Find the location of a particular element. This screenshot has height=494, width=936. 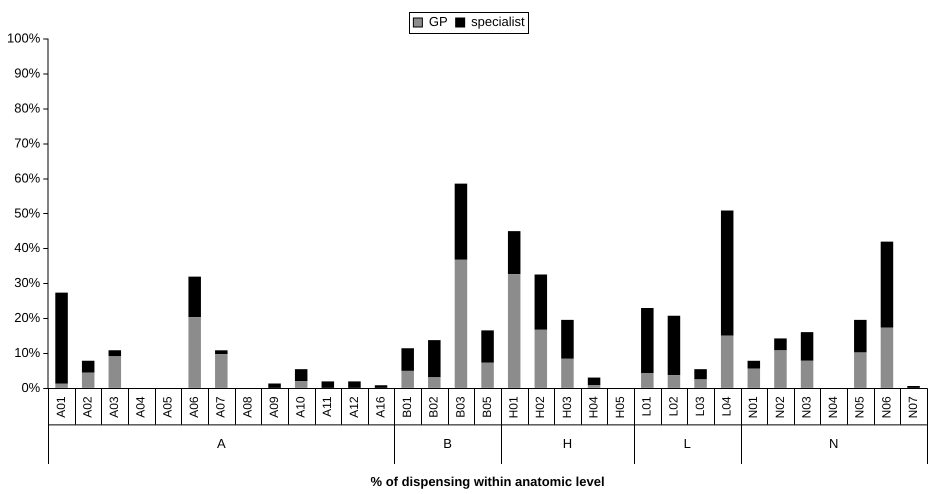

x-tick-label: A08 is located at coordinates (247, 407).